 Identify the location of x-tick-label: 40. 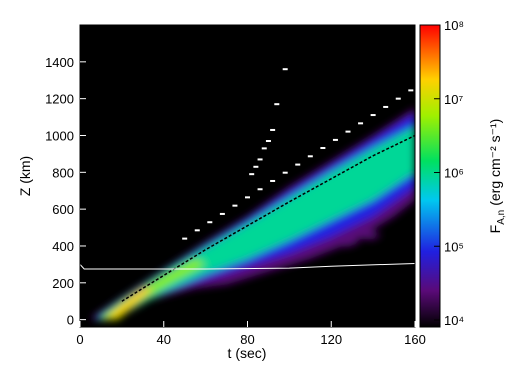
(164, 339).